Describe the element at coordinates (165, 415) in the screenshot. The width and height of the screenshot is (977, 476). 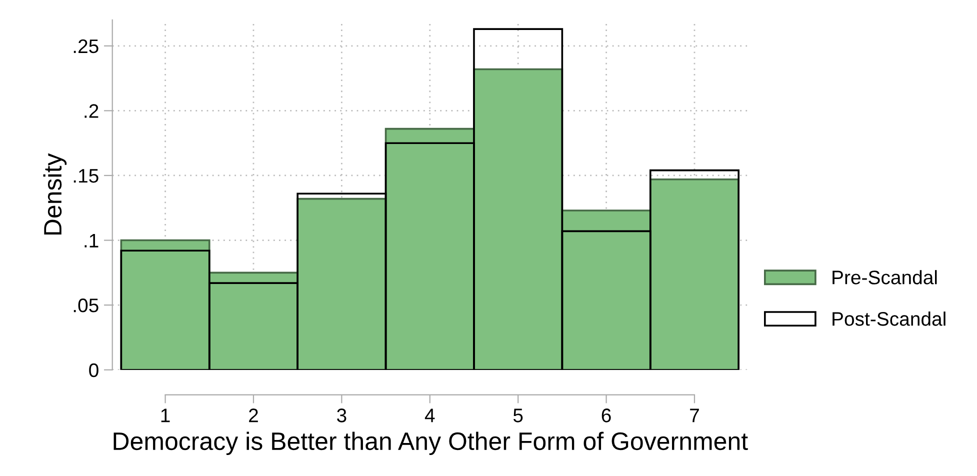
I see `x-tick-label: 1` at that location.